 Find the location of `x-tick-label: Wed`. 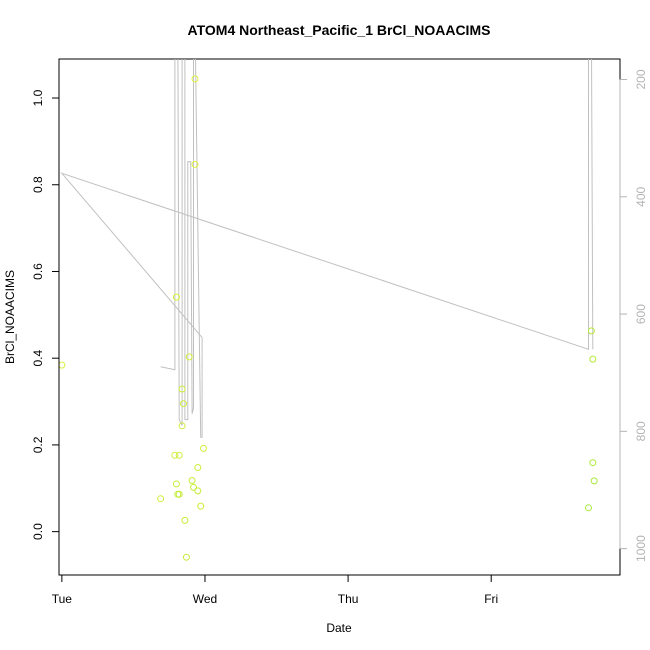

x-tick-label: Wed is located at coordinates (205, 599).